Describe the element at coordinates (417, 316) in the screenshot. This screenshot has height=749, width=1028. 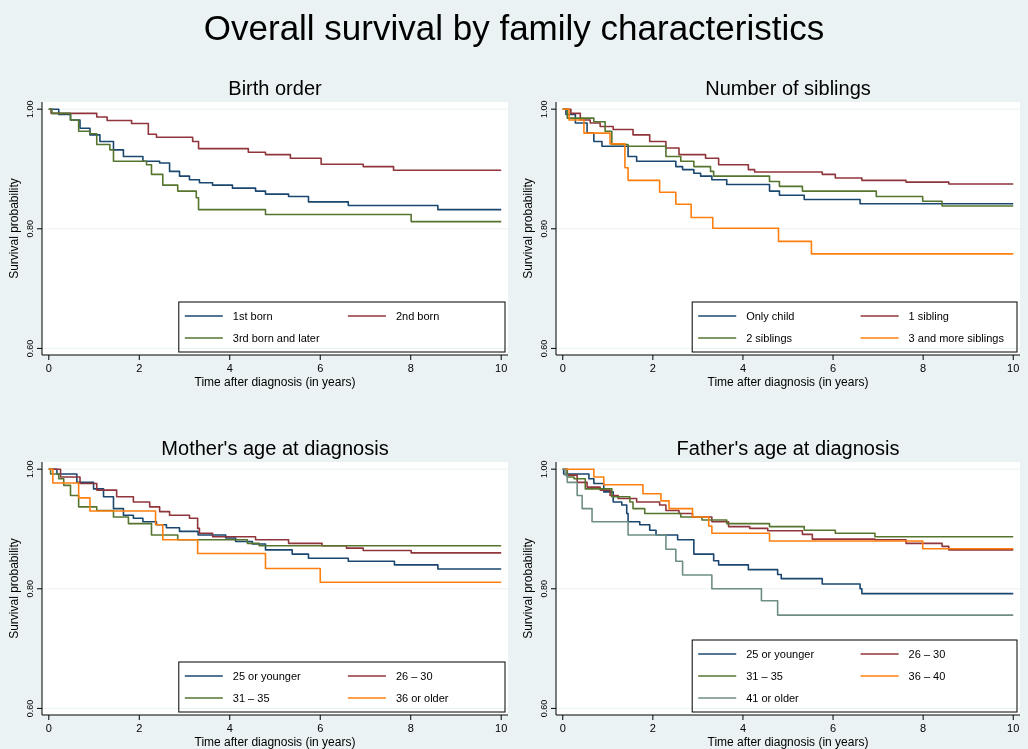
I see `legend-label: 2nd born` at that location.